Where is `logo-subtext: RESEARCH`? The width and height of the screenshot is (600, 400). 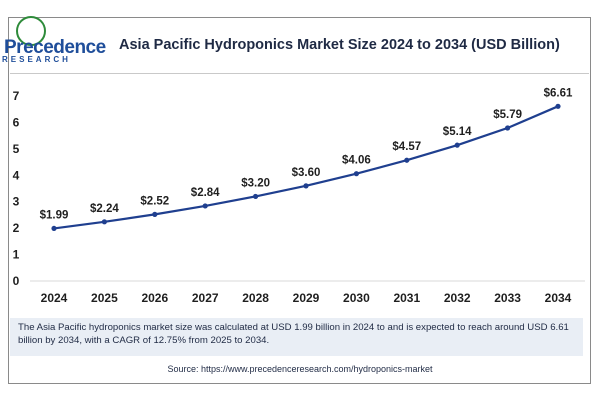 logo-subtext: RESEARCH is located at coordinates (36, 59).